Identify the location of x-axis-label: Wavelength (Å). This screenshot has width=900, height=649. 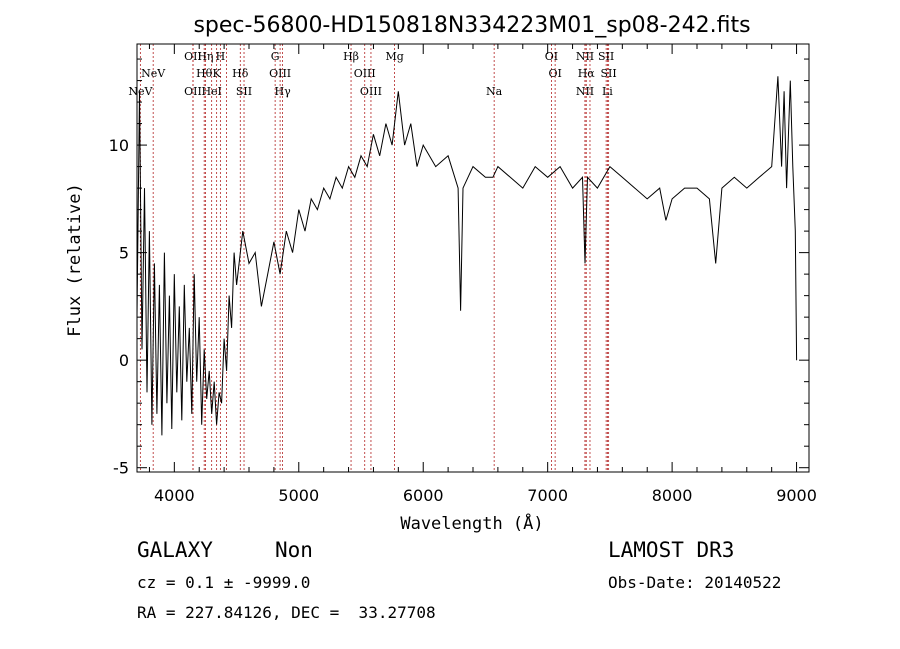
(471, 523).